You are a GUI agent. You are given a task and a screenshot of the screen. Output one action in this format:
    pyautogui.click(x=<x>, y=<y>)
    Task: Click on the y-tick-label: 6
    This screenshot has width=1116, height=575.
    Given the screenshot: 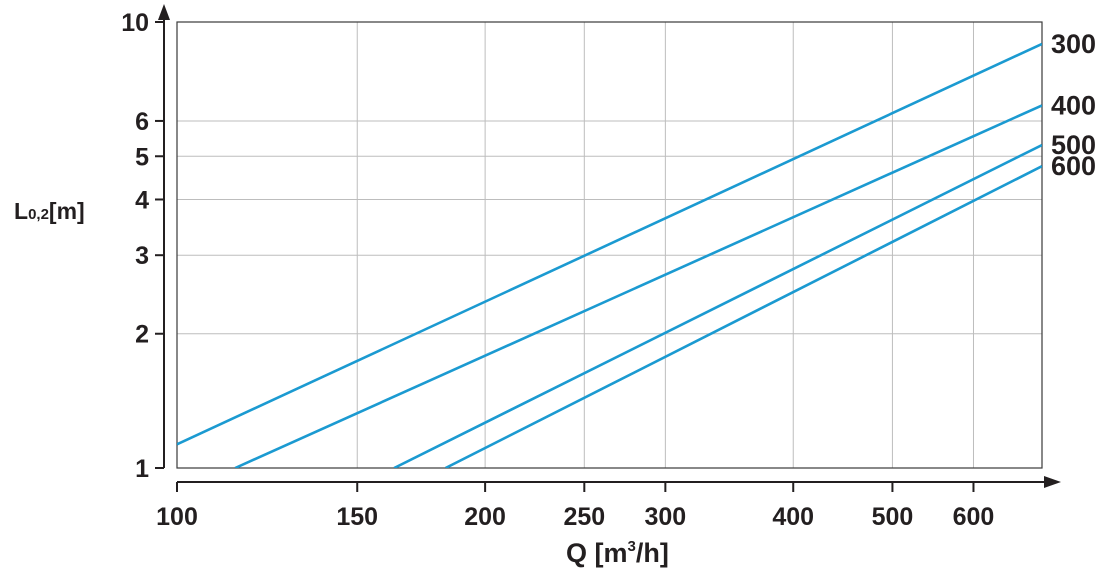 What is the action you would take?
    pyautogui.click(x=142, y=122)
    